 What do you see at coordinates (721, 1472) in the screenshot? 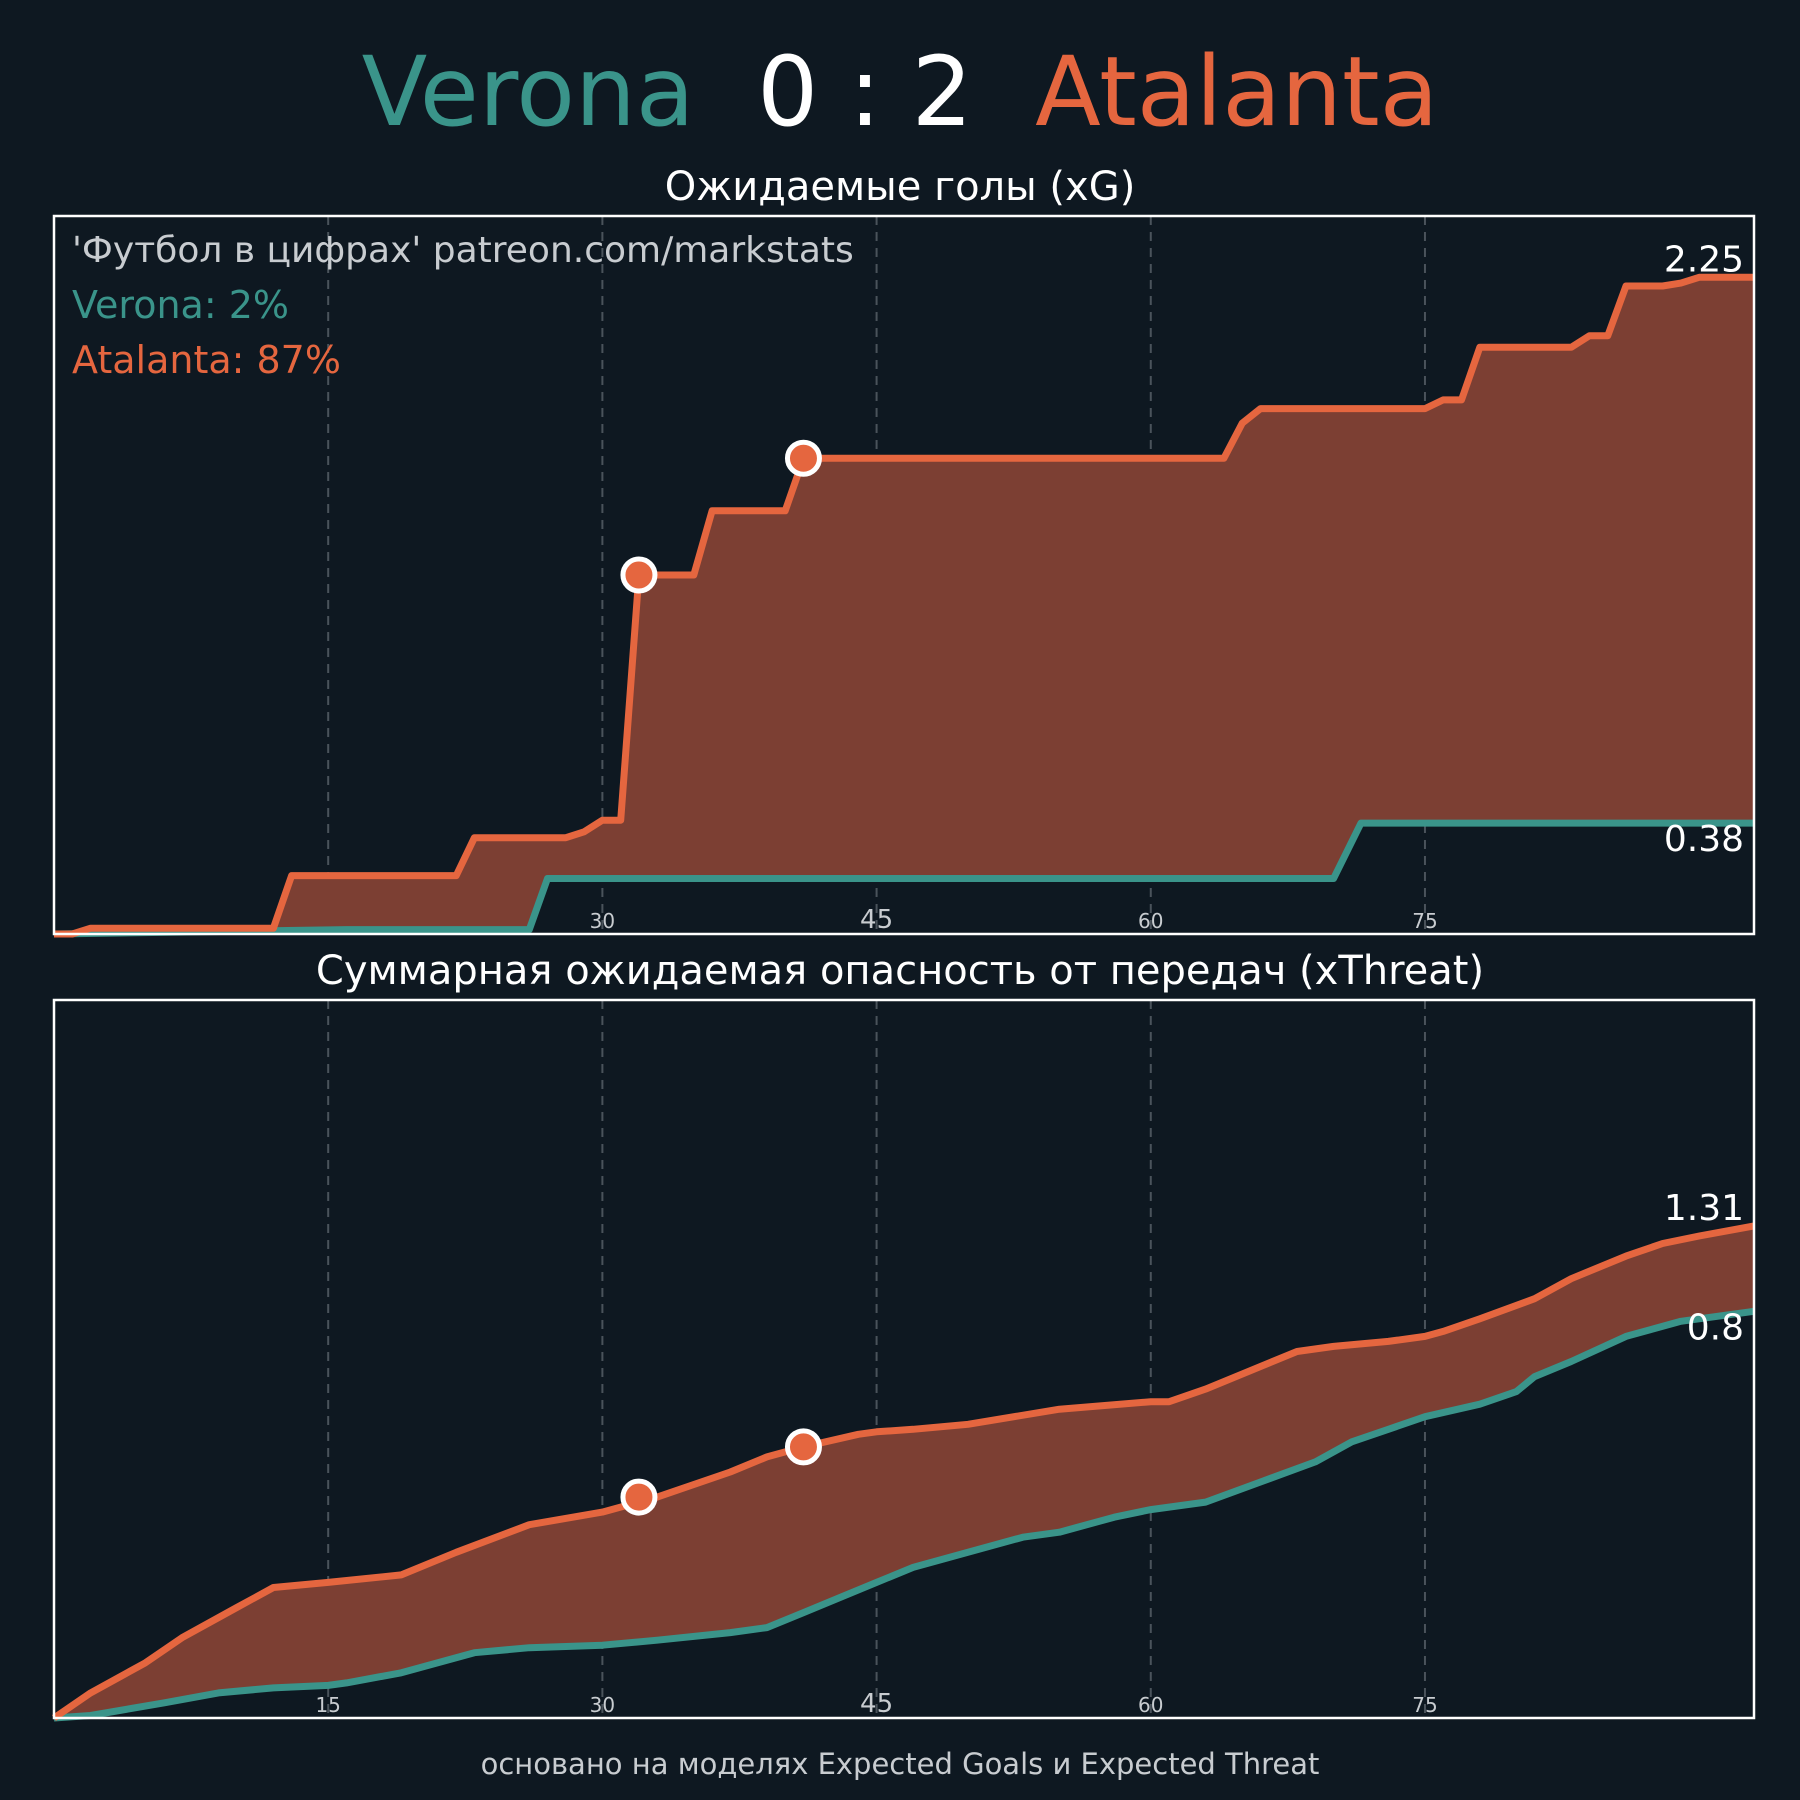
I see `xthreat-goal-markers` at bounding box center [721, 1472].